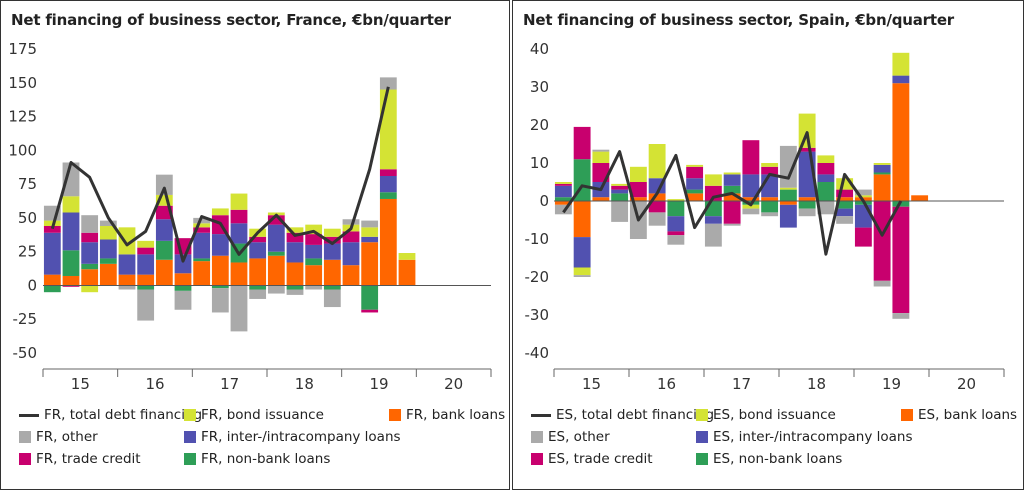 This screenshot has width=1024, height=492. Describe the element at coordinates (301, 437) in the screenshot. I see `legend-label: FR, inter-/intracompany loans` at that location.